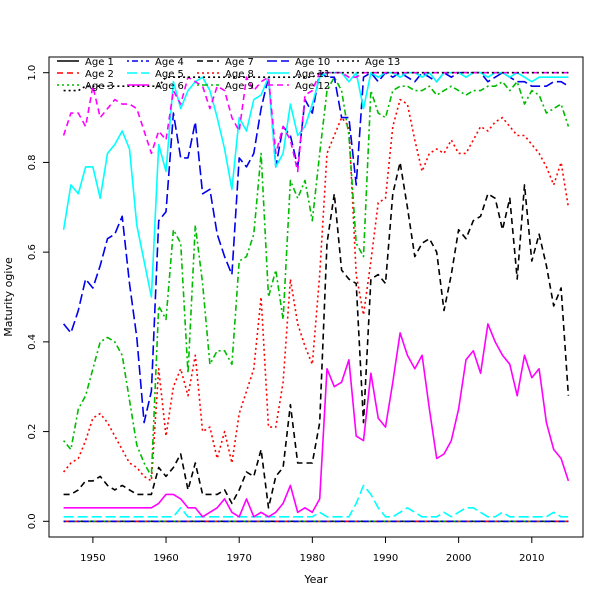 Image resolution: width=600 pixels, height=600 pixels. I want to click on legend-label: Age 4, so click(169, 62).